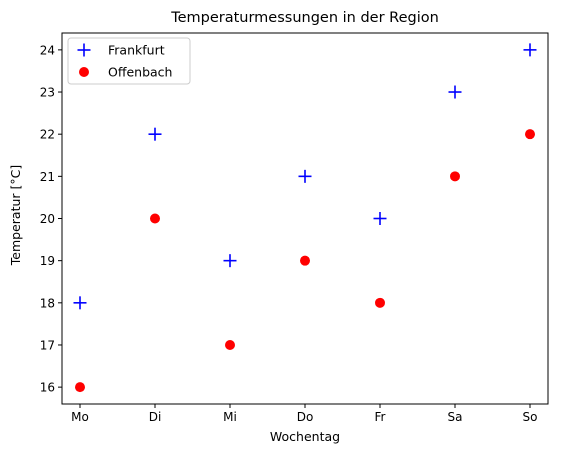 The image size is (563, 453). Describe the element at coordinates (47, 50) in the screenshot. I see `y-tick-label: 24` at that location.